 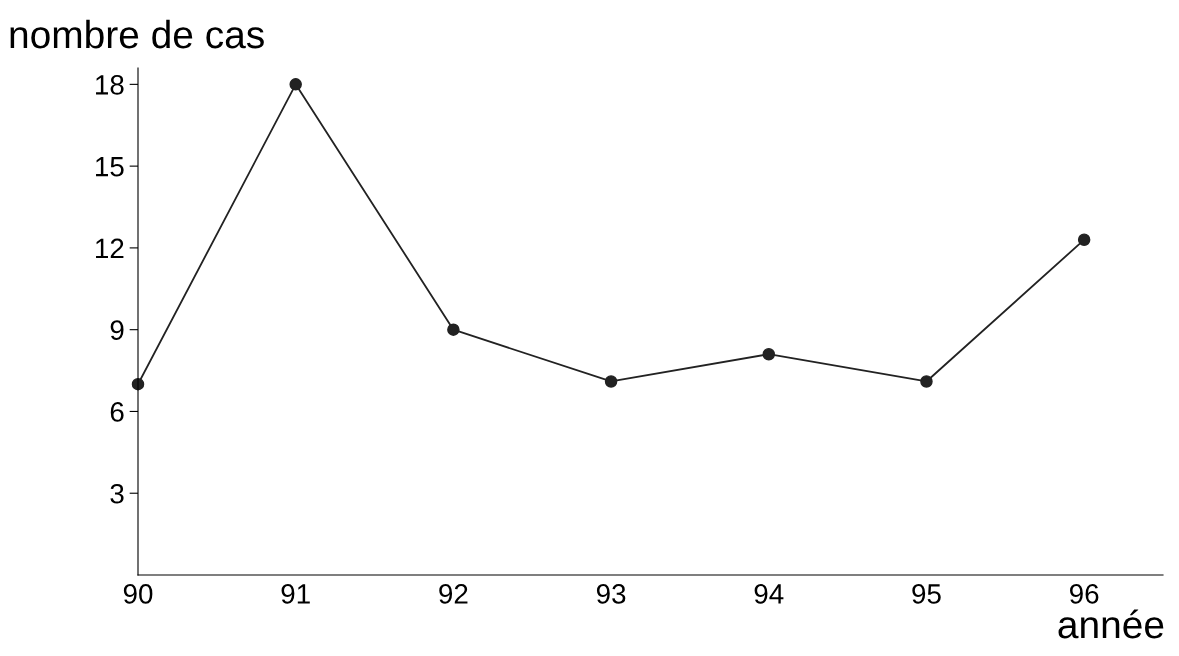 I want to click on y-tick-label: 6, so click(x=117, y=412).